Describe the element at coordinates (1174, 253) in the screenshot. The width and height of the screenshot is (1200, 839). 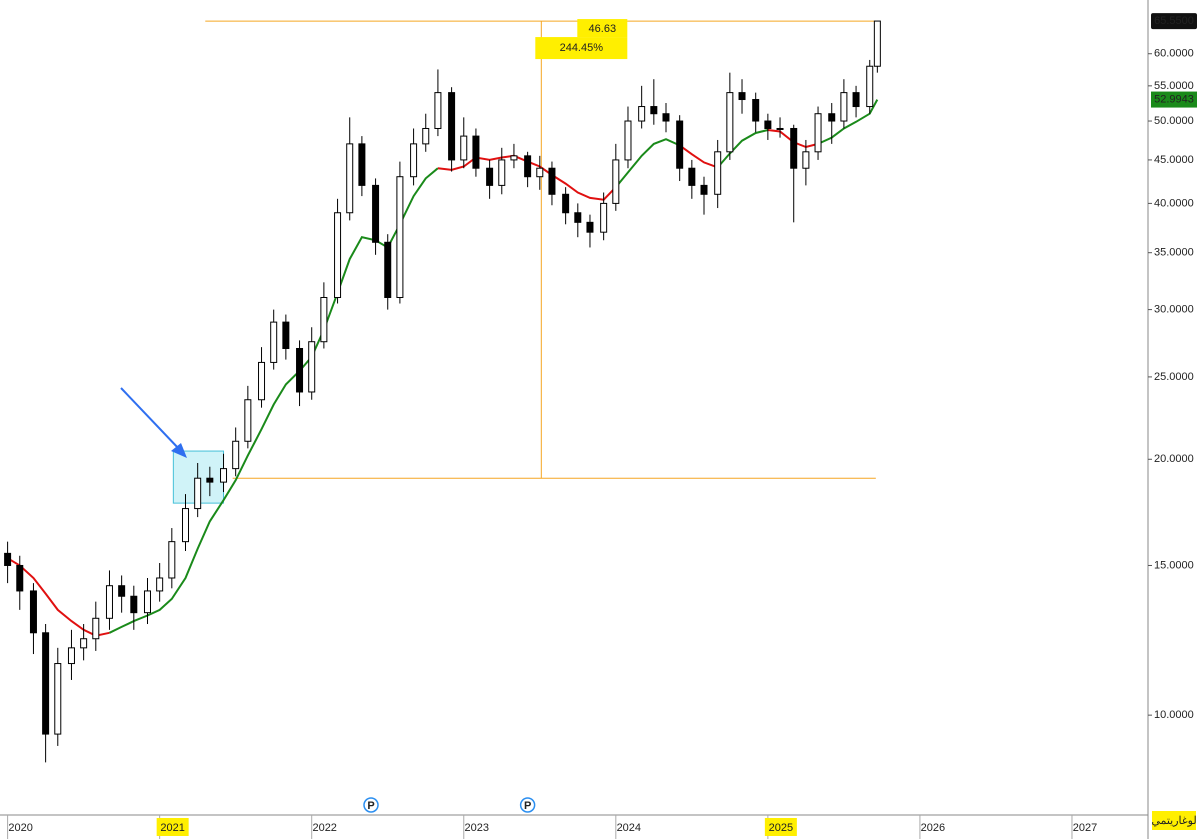
I see `y-tick-label: 35.0000` at that location.